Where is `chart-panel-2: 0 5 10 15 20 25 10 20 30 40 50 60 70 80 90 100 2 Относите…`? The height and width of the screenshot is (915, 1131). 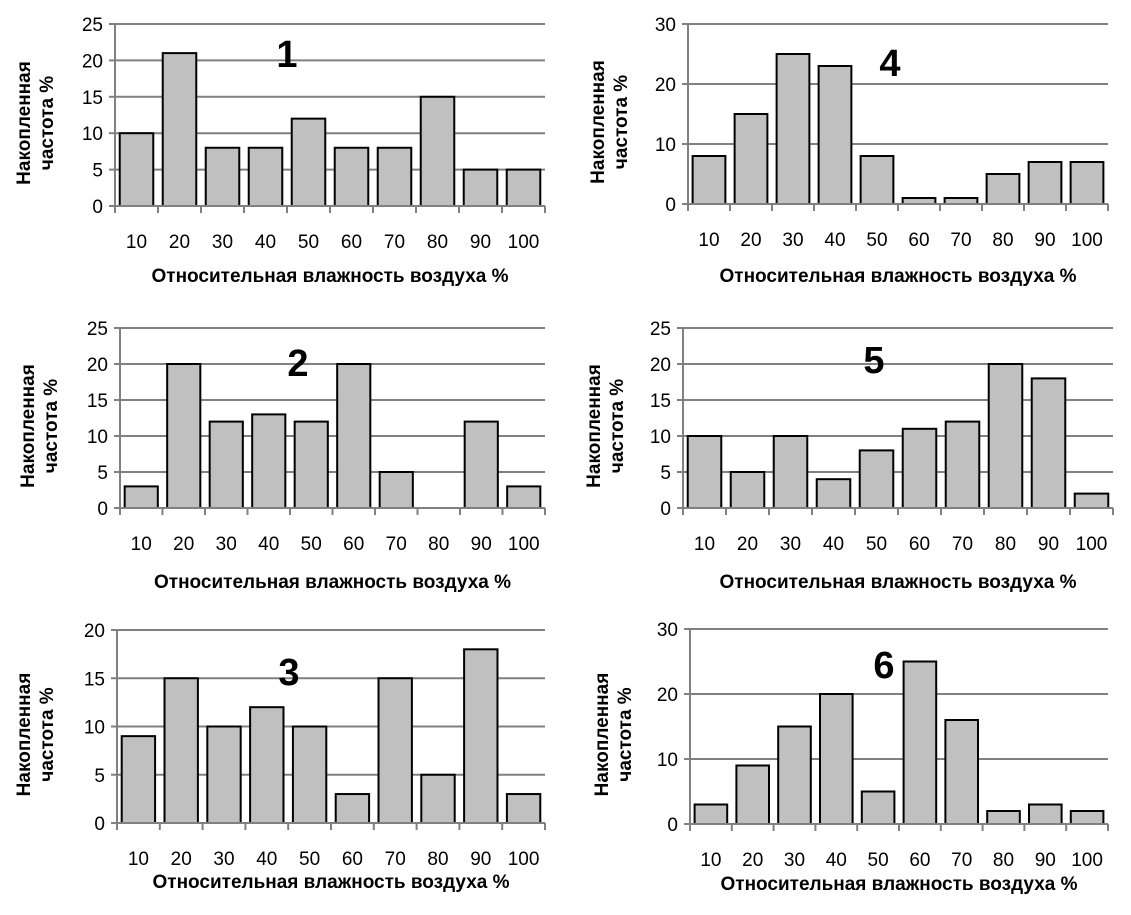
chart-panel-2: 0 5 10 15 20 25 10 20 30 40 50 60 70 80 90 100 2 Относите… is located at coordinates (282, 456).